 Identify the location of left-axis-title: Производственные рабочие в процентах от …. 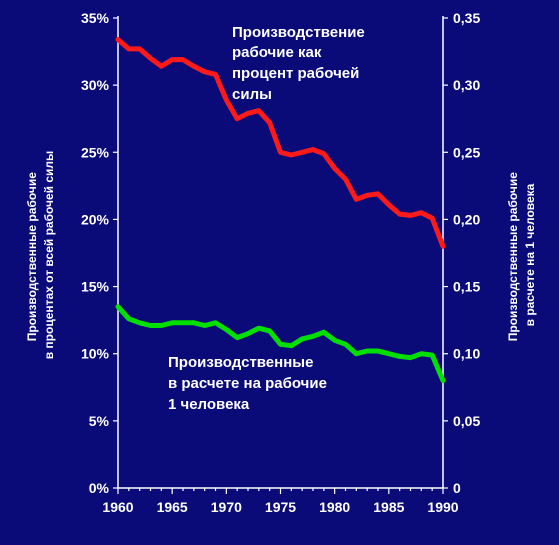
(40, 255).